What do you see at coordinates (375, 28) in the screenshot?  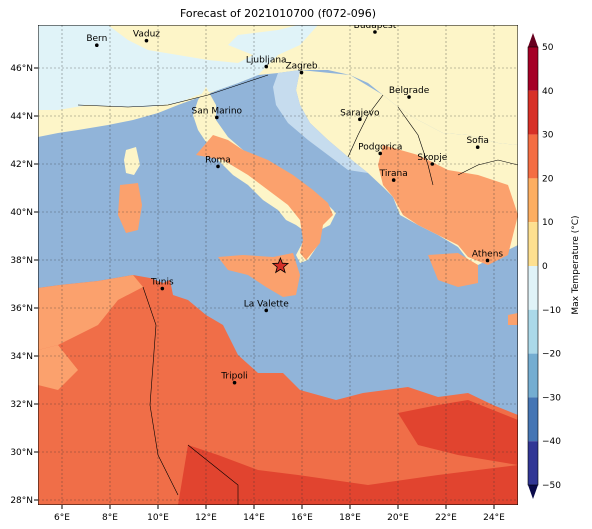 I see `city-label: Budapest` at bounding box center [375, 28].